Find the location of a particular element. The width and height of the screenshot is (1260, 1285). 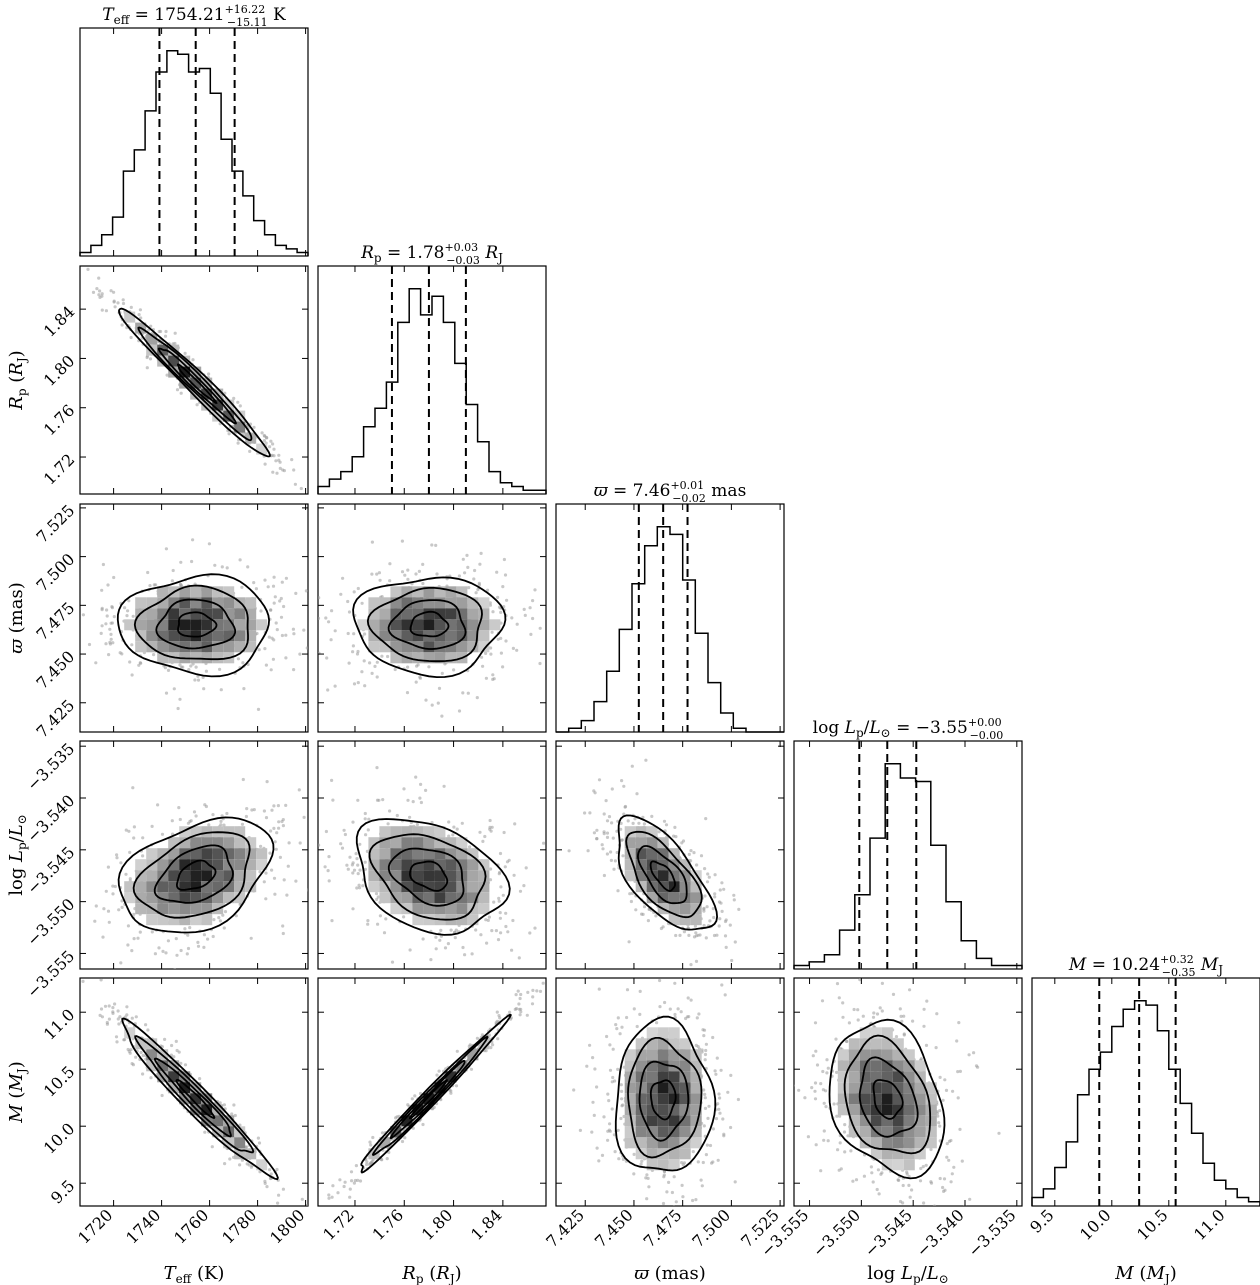

title-part: p is located at coordinates (860, 733).